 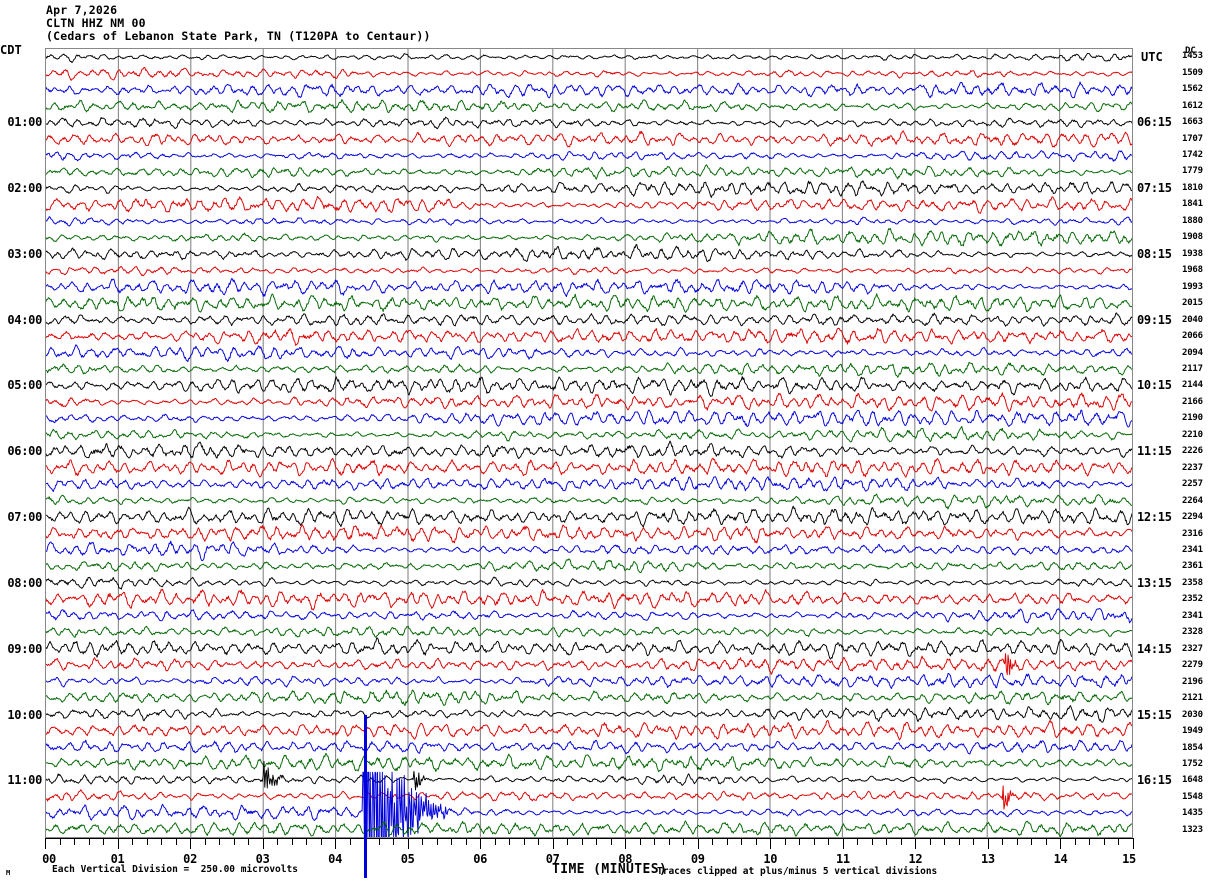 I want to click on rms-value: 1968, so click(x=1192, y=270).